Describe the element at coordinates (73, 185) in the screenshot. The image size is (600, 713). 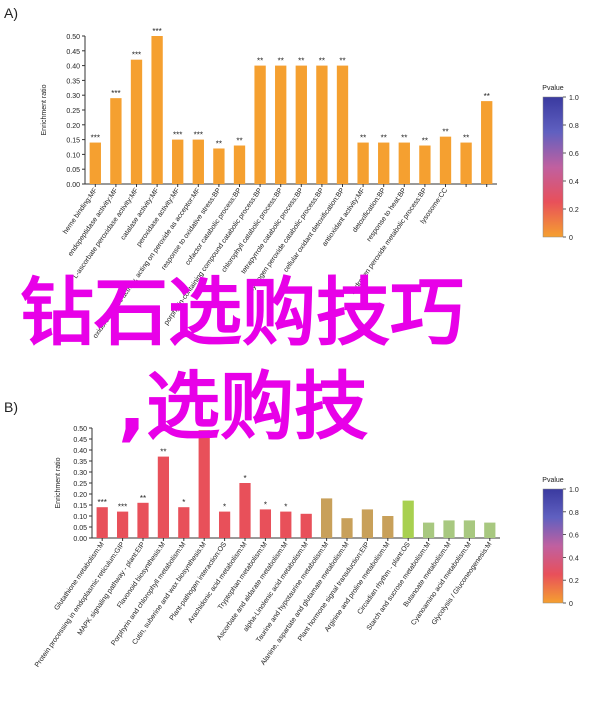
I see `y-tick-label: 0.00` at that location.